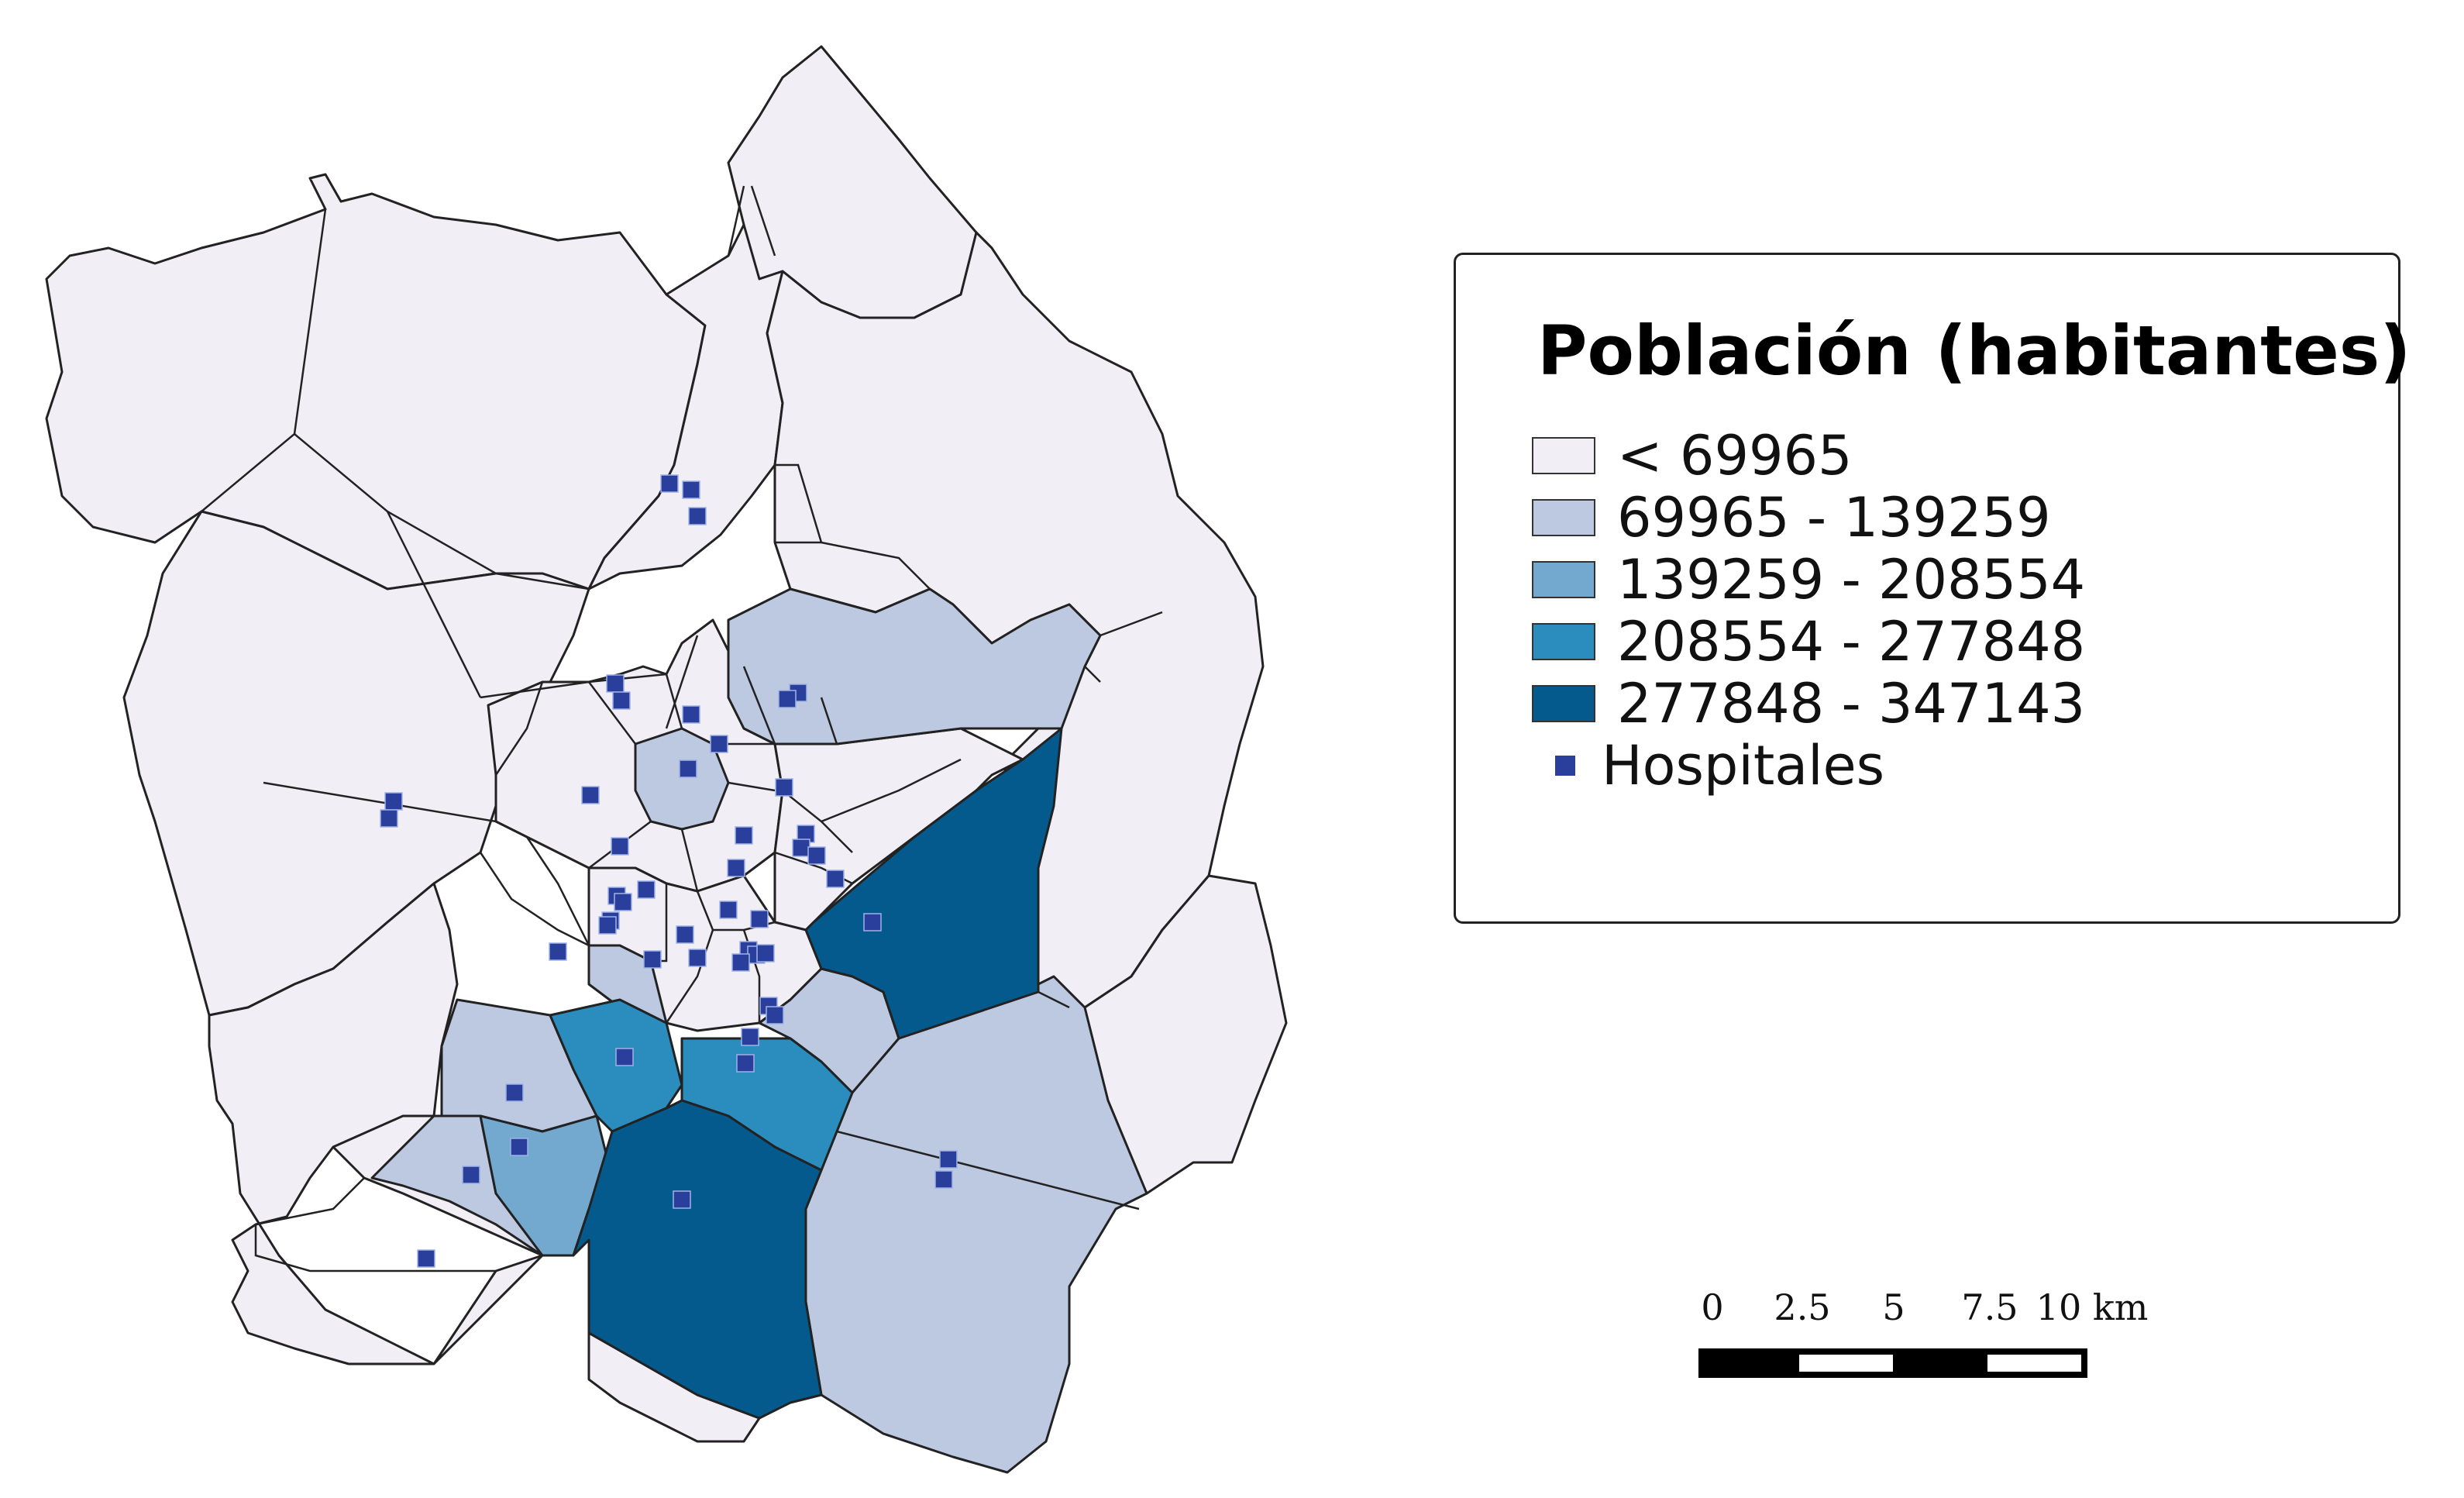  I want to click on scale-bar-graphic, so click(1892, 1363).